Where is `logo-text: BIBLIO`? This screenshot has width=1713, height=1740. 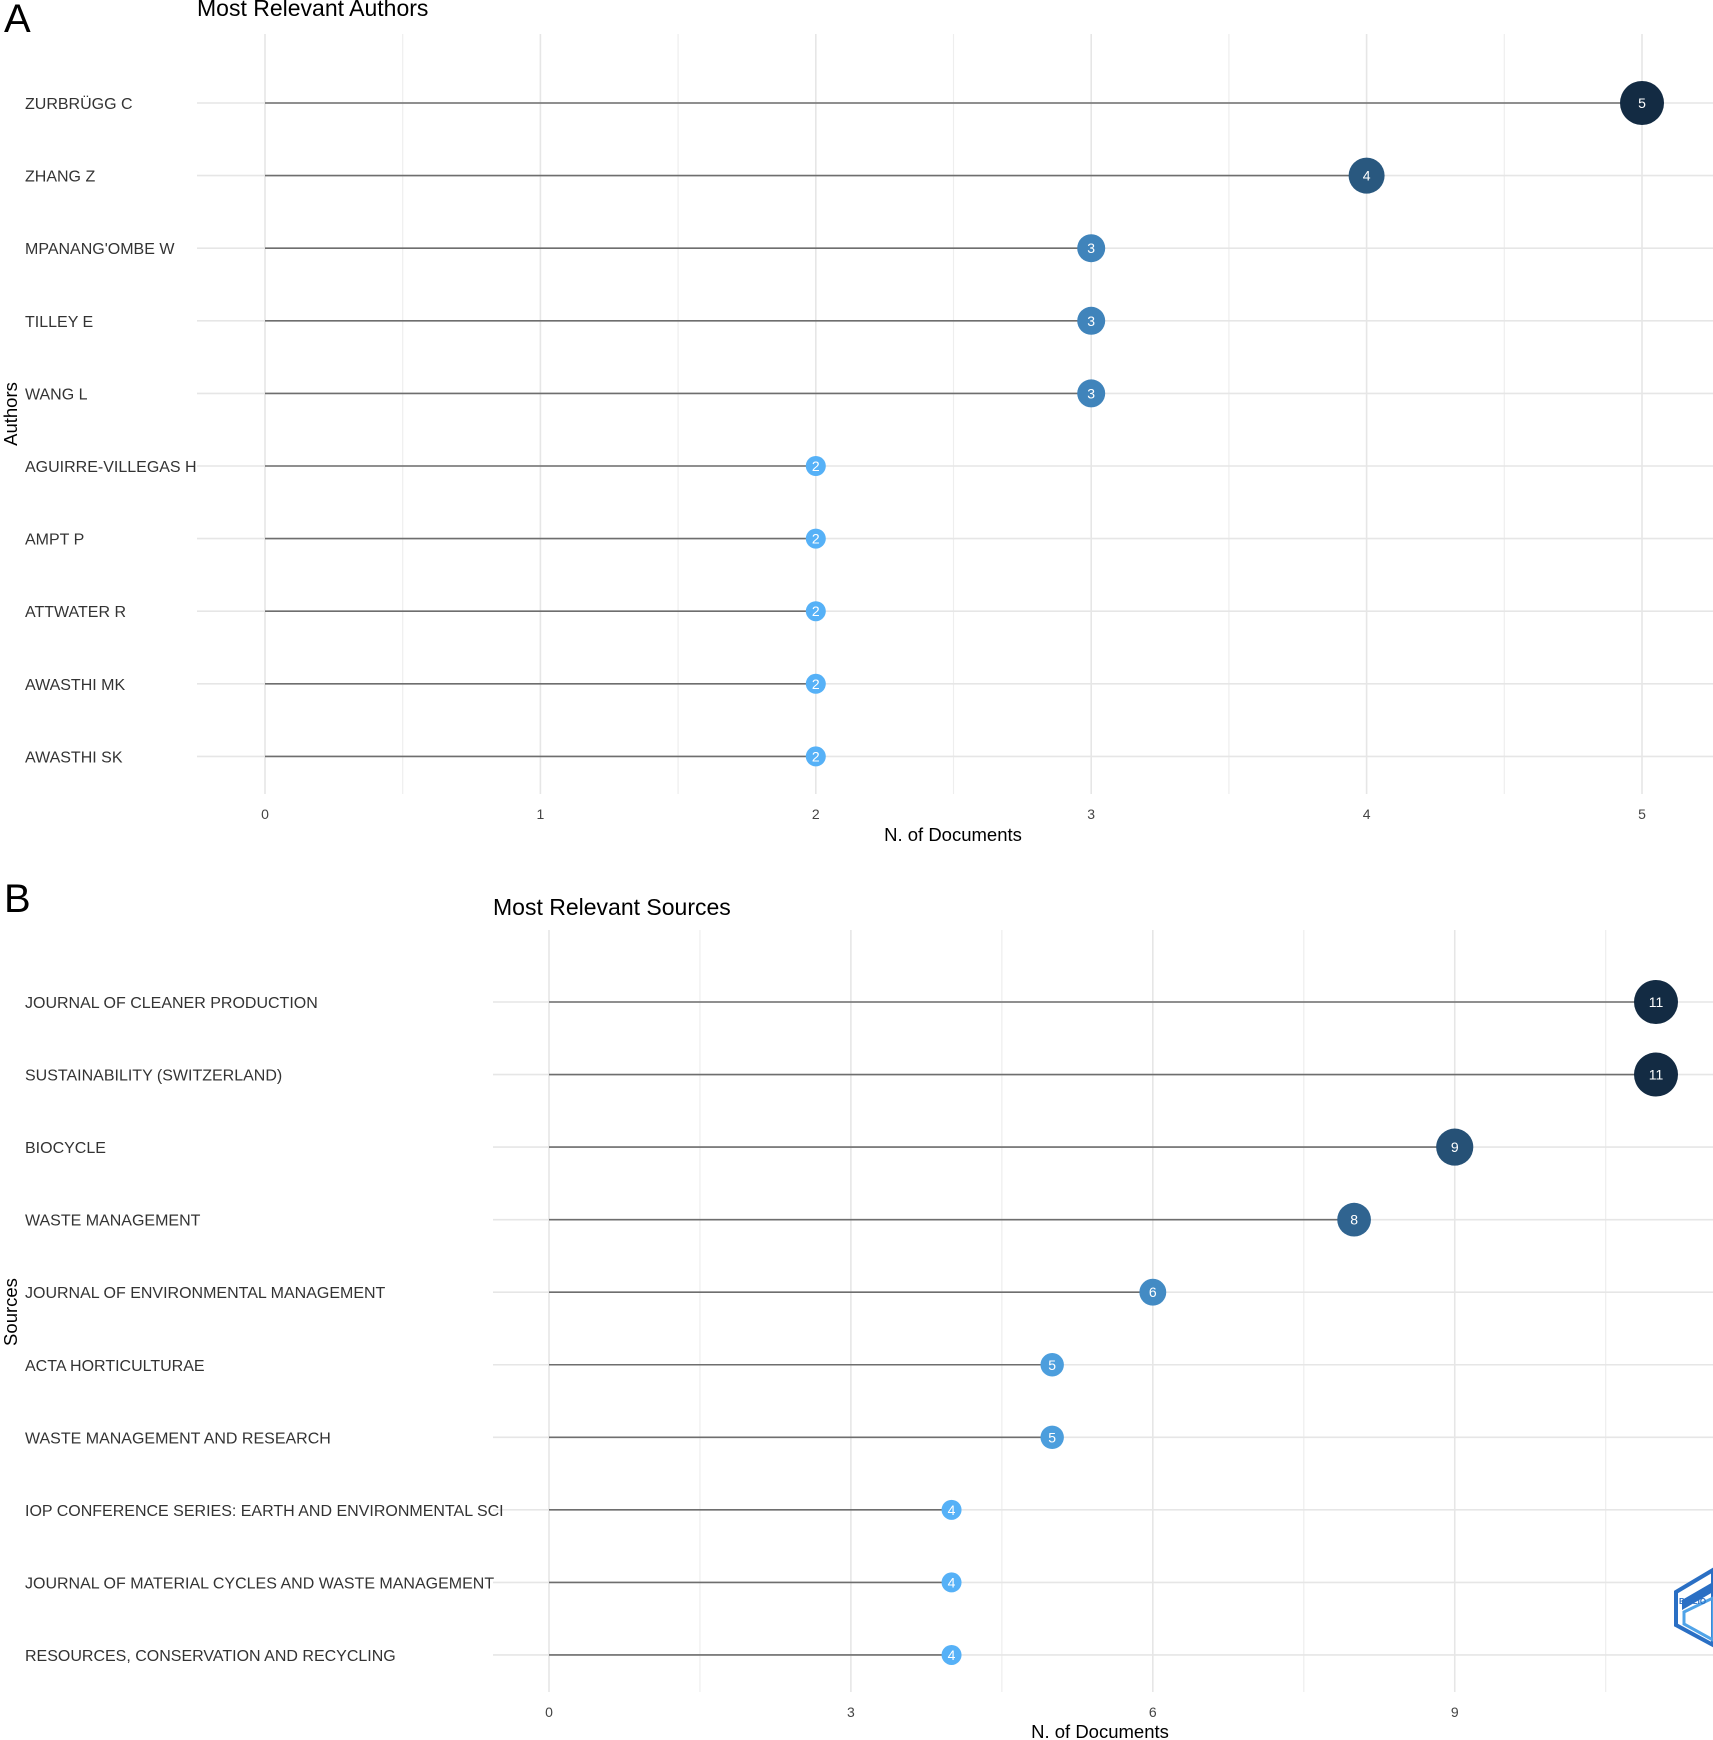 logo-text: BIBLIO is located at coordinates (1692, 1601).